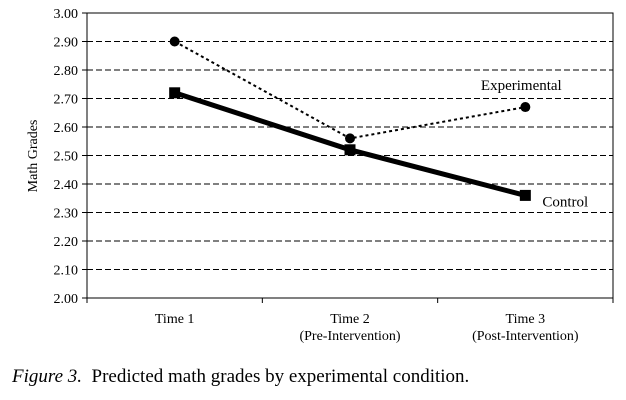 The height and width of the screenshot is (400, 626). I want to click on x-tick-label: Time 1, so click(175, 319).